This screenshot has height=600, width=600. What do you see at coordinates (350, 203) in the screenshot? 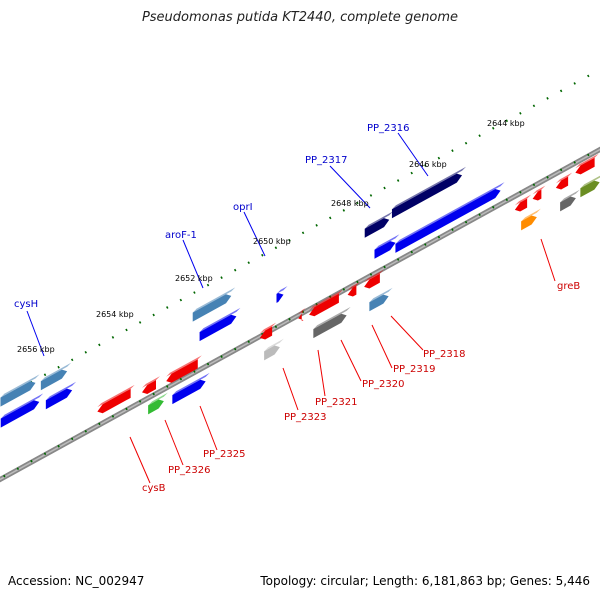
I see `scale-label-2648: 2648 kbp` at bounding box center [350, 203].